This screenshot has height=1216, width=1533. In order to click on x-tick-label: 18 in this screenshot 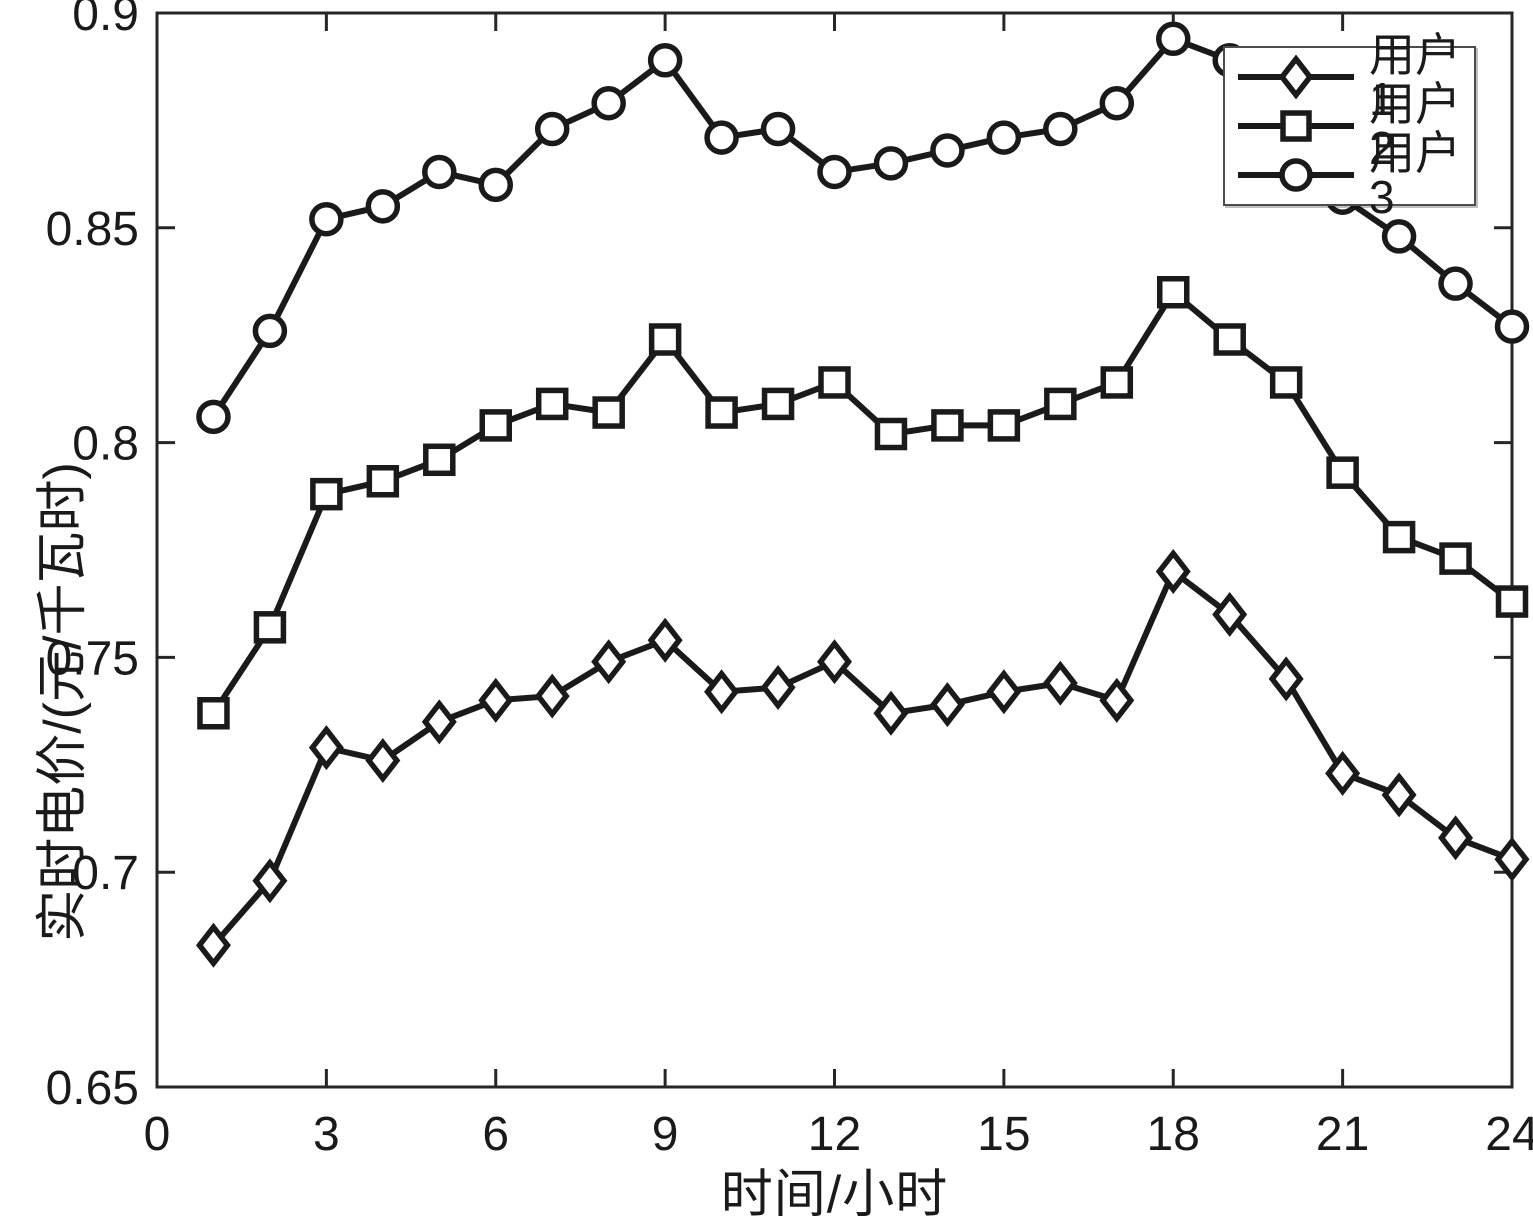, I will do `click(1173, 1134)`.